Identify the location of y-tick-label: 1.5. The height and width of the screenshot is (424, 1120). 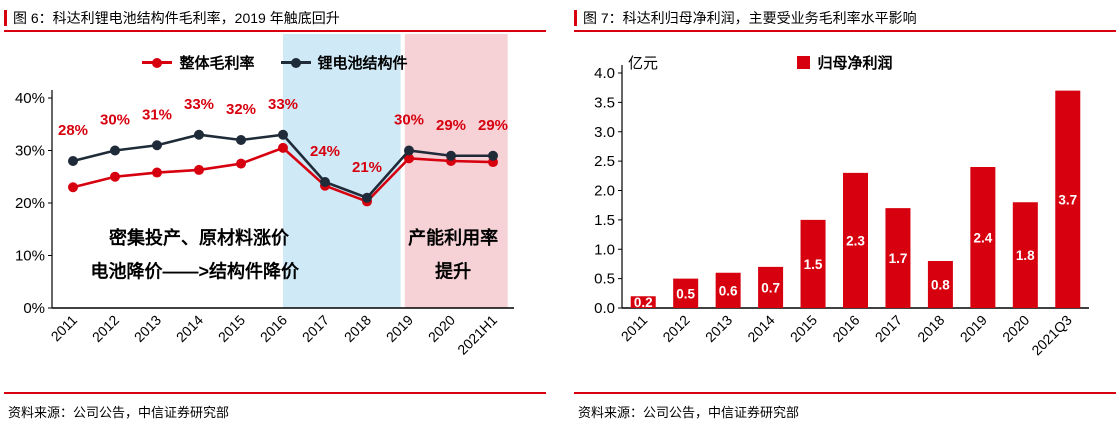
(604, 220).